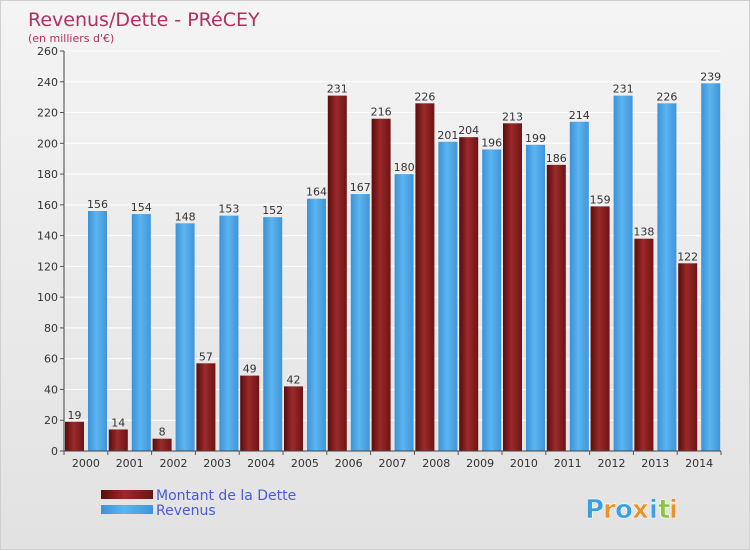 The height and width of the screenshot is (551, 750). Describe the element at coordinates (643, 232) in the screenshot. I see `data-label-dette-2013: 138` at that location.